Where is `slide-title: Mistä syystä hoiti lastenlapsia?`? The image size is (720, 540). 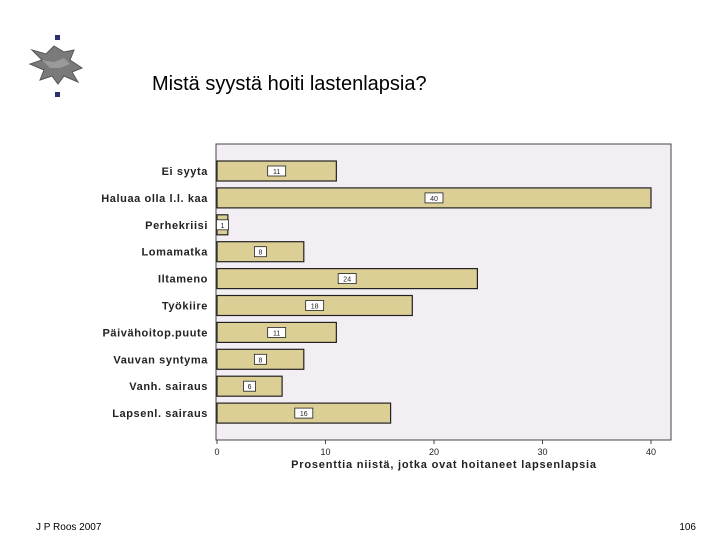
slide-title: Mistä syystä hoiti lastenlapsia? is located at coordinates (289, 84).